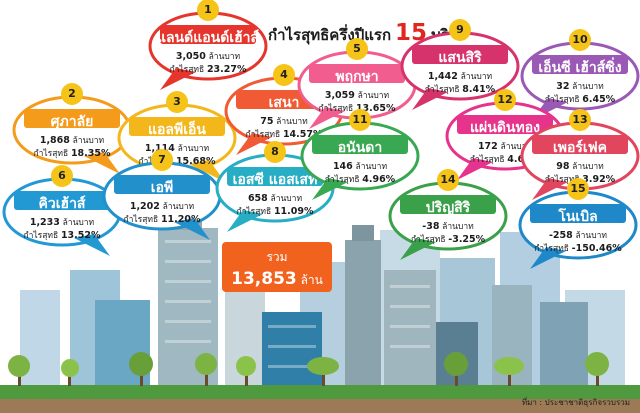  What do you see at coordinates (284, 103) in the screenshot?
I see `company-name: เสนา` at bounding box center [284, 103].